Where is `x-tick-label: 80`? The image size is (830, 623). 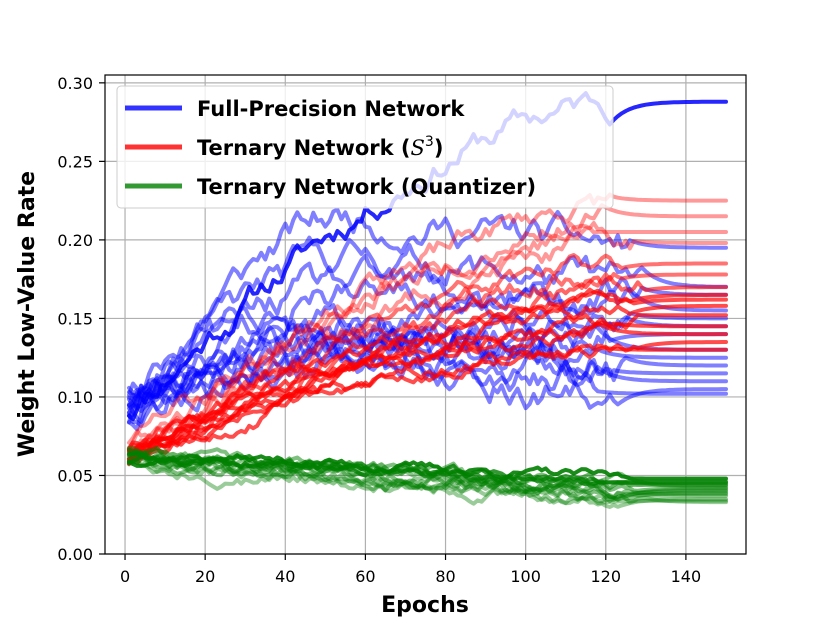
x-tick-label: 80 is located at coordinates (445, 576).